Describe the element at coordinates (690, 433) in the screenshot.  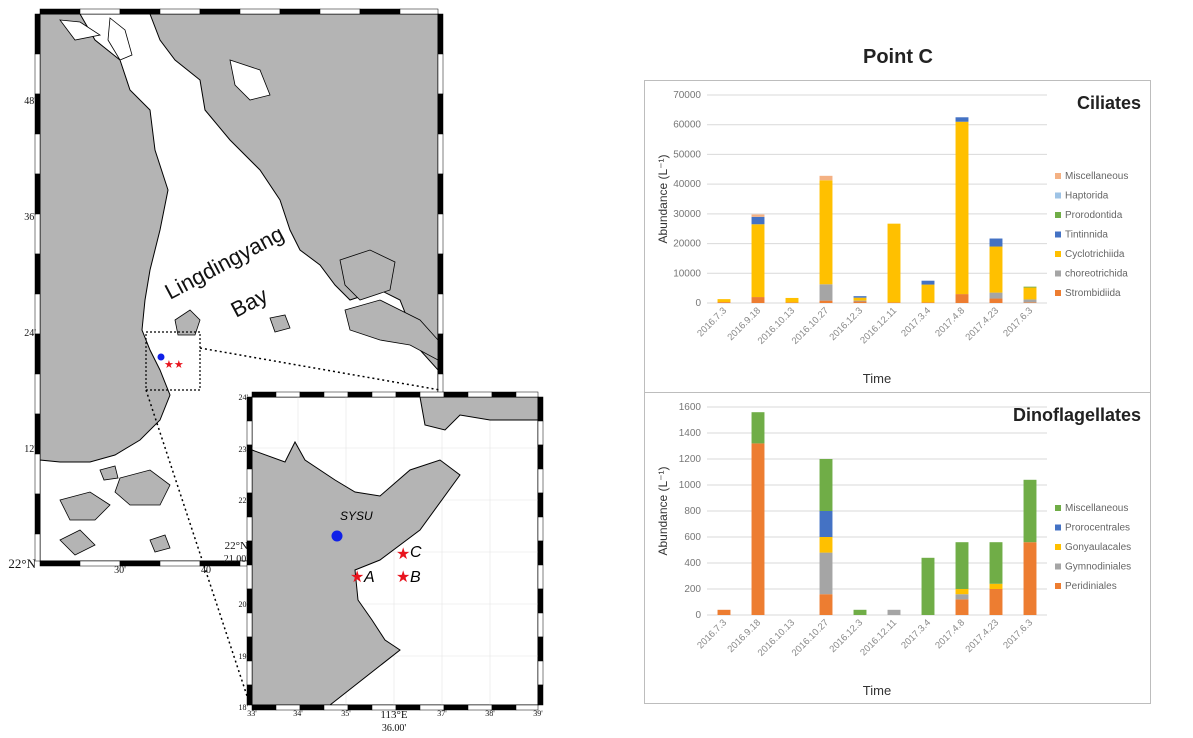
I see `y-tick-label: 1400` at that location.